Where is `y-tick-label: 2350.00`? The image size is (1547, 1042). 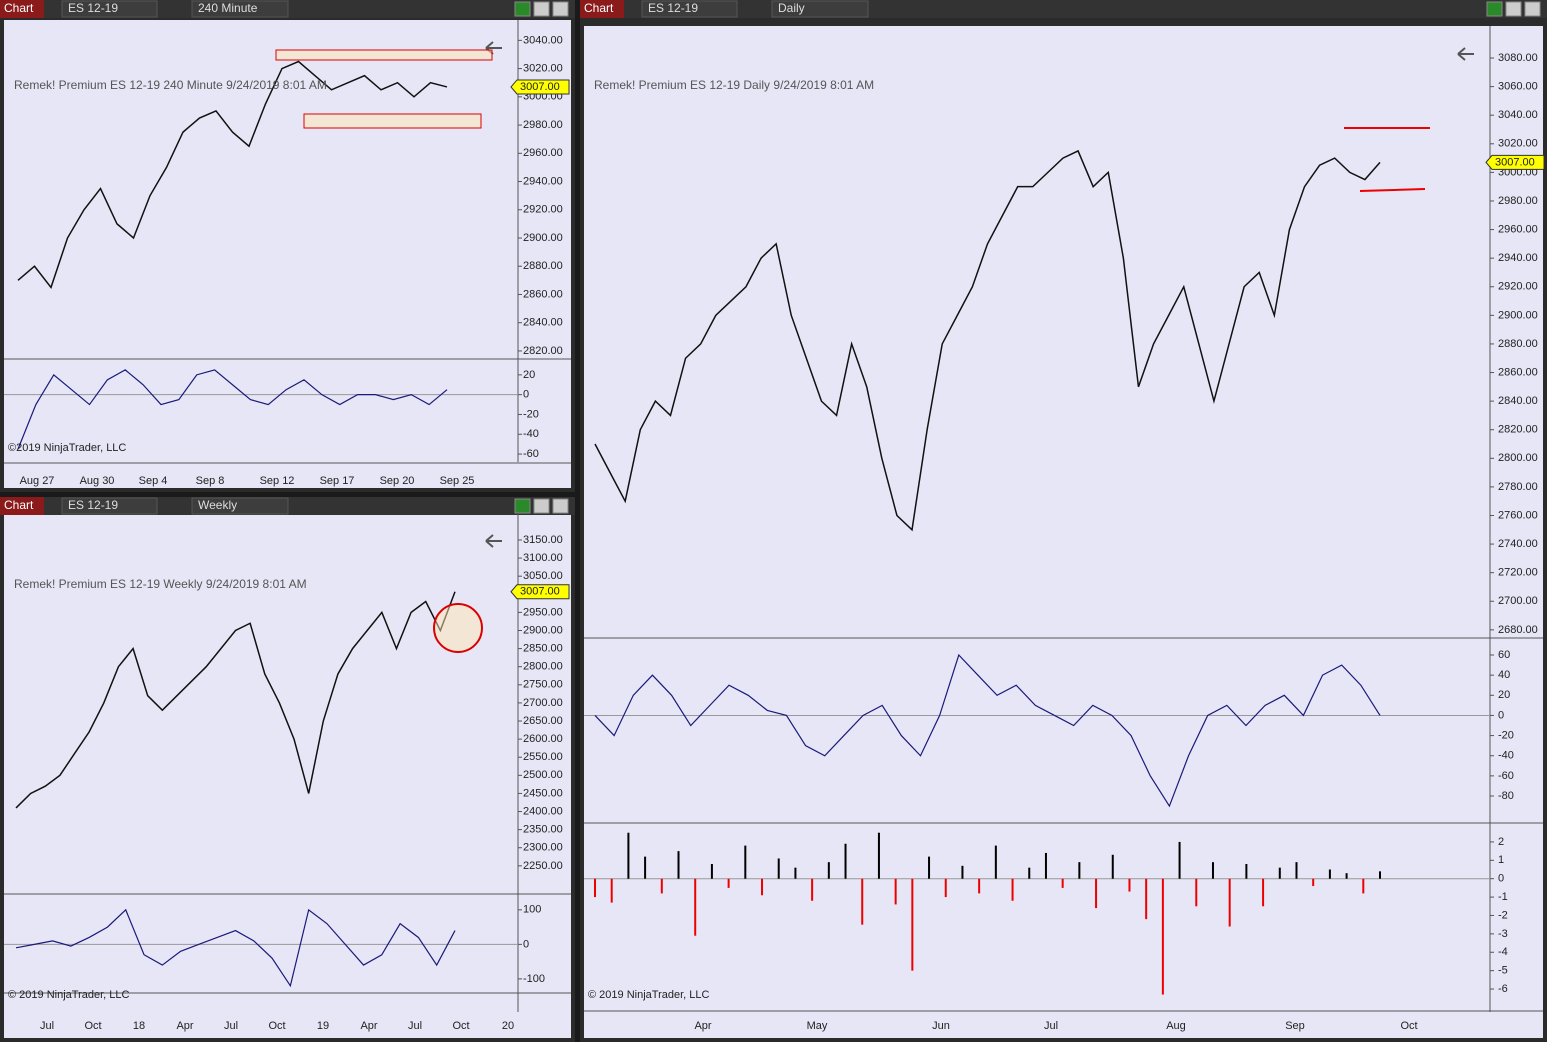
y-tick-label: 2350.00 is located at coordinates (543, 830).